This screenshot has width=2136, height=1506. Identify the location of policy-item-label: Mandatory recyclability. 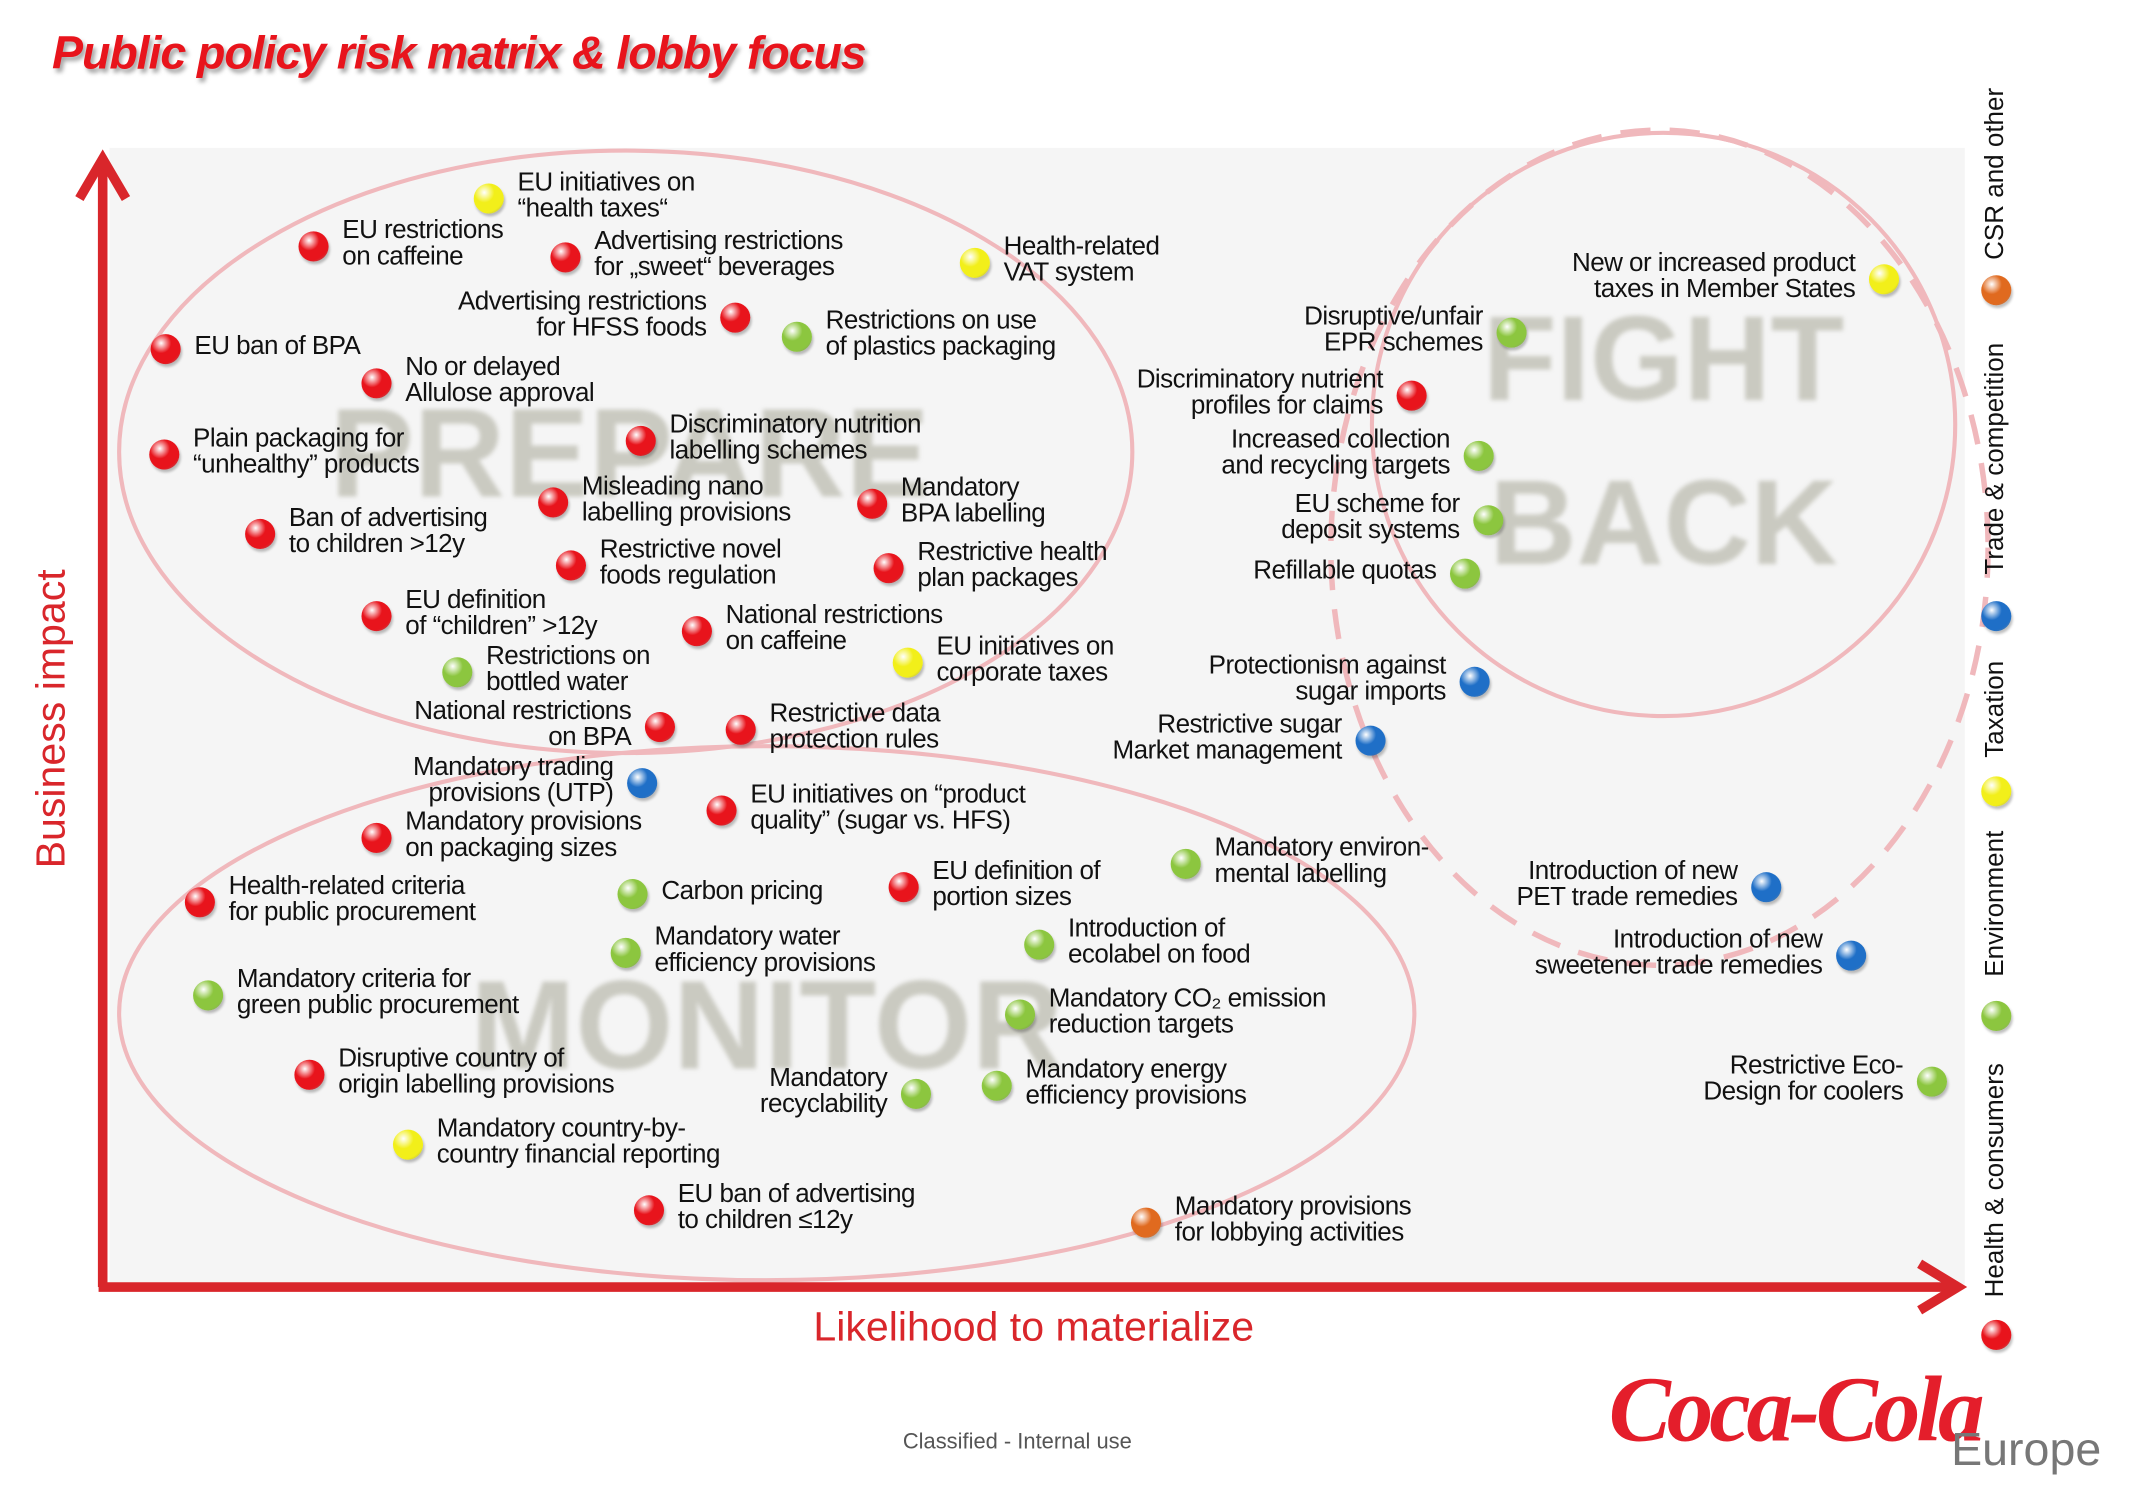
(823, 1091).